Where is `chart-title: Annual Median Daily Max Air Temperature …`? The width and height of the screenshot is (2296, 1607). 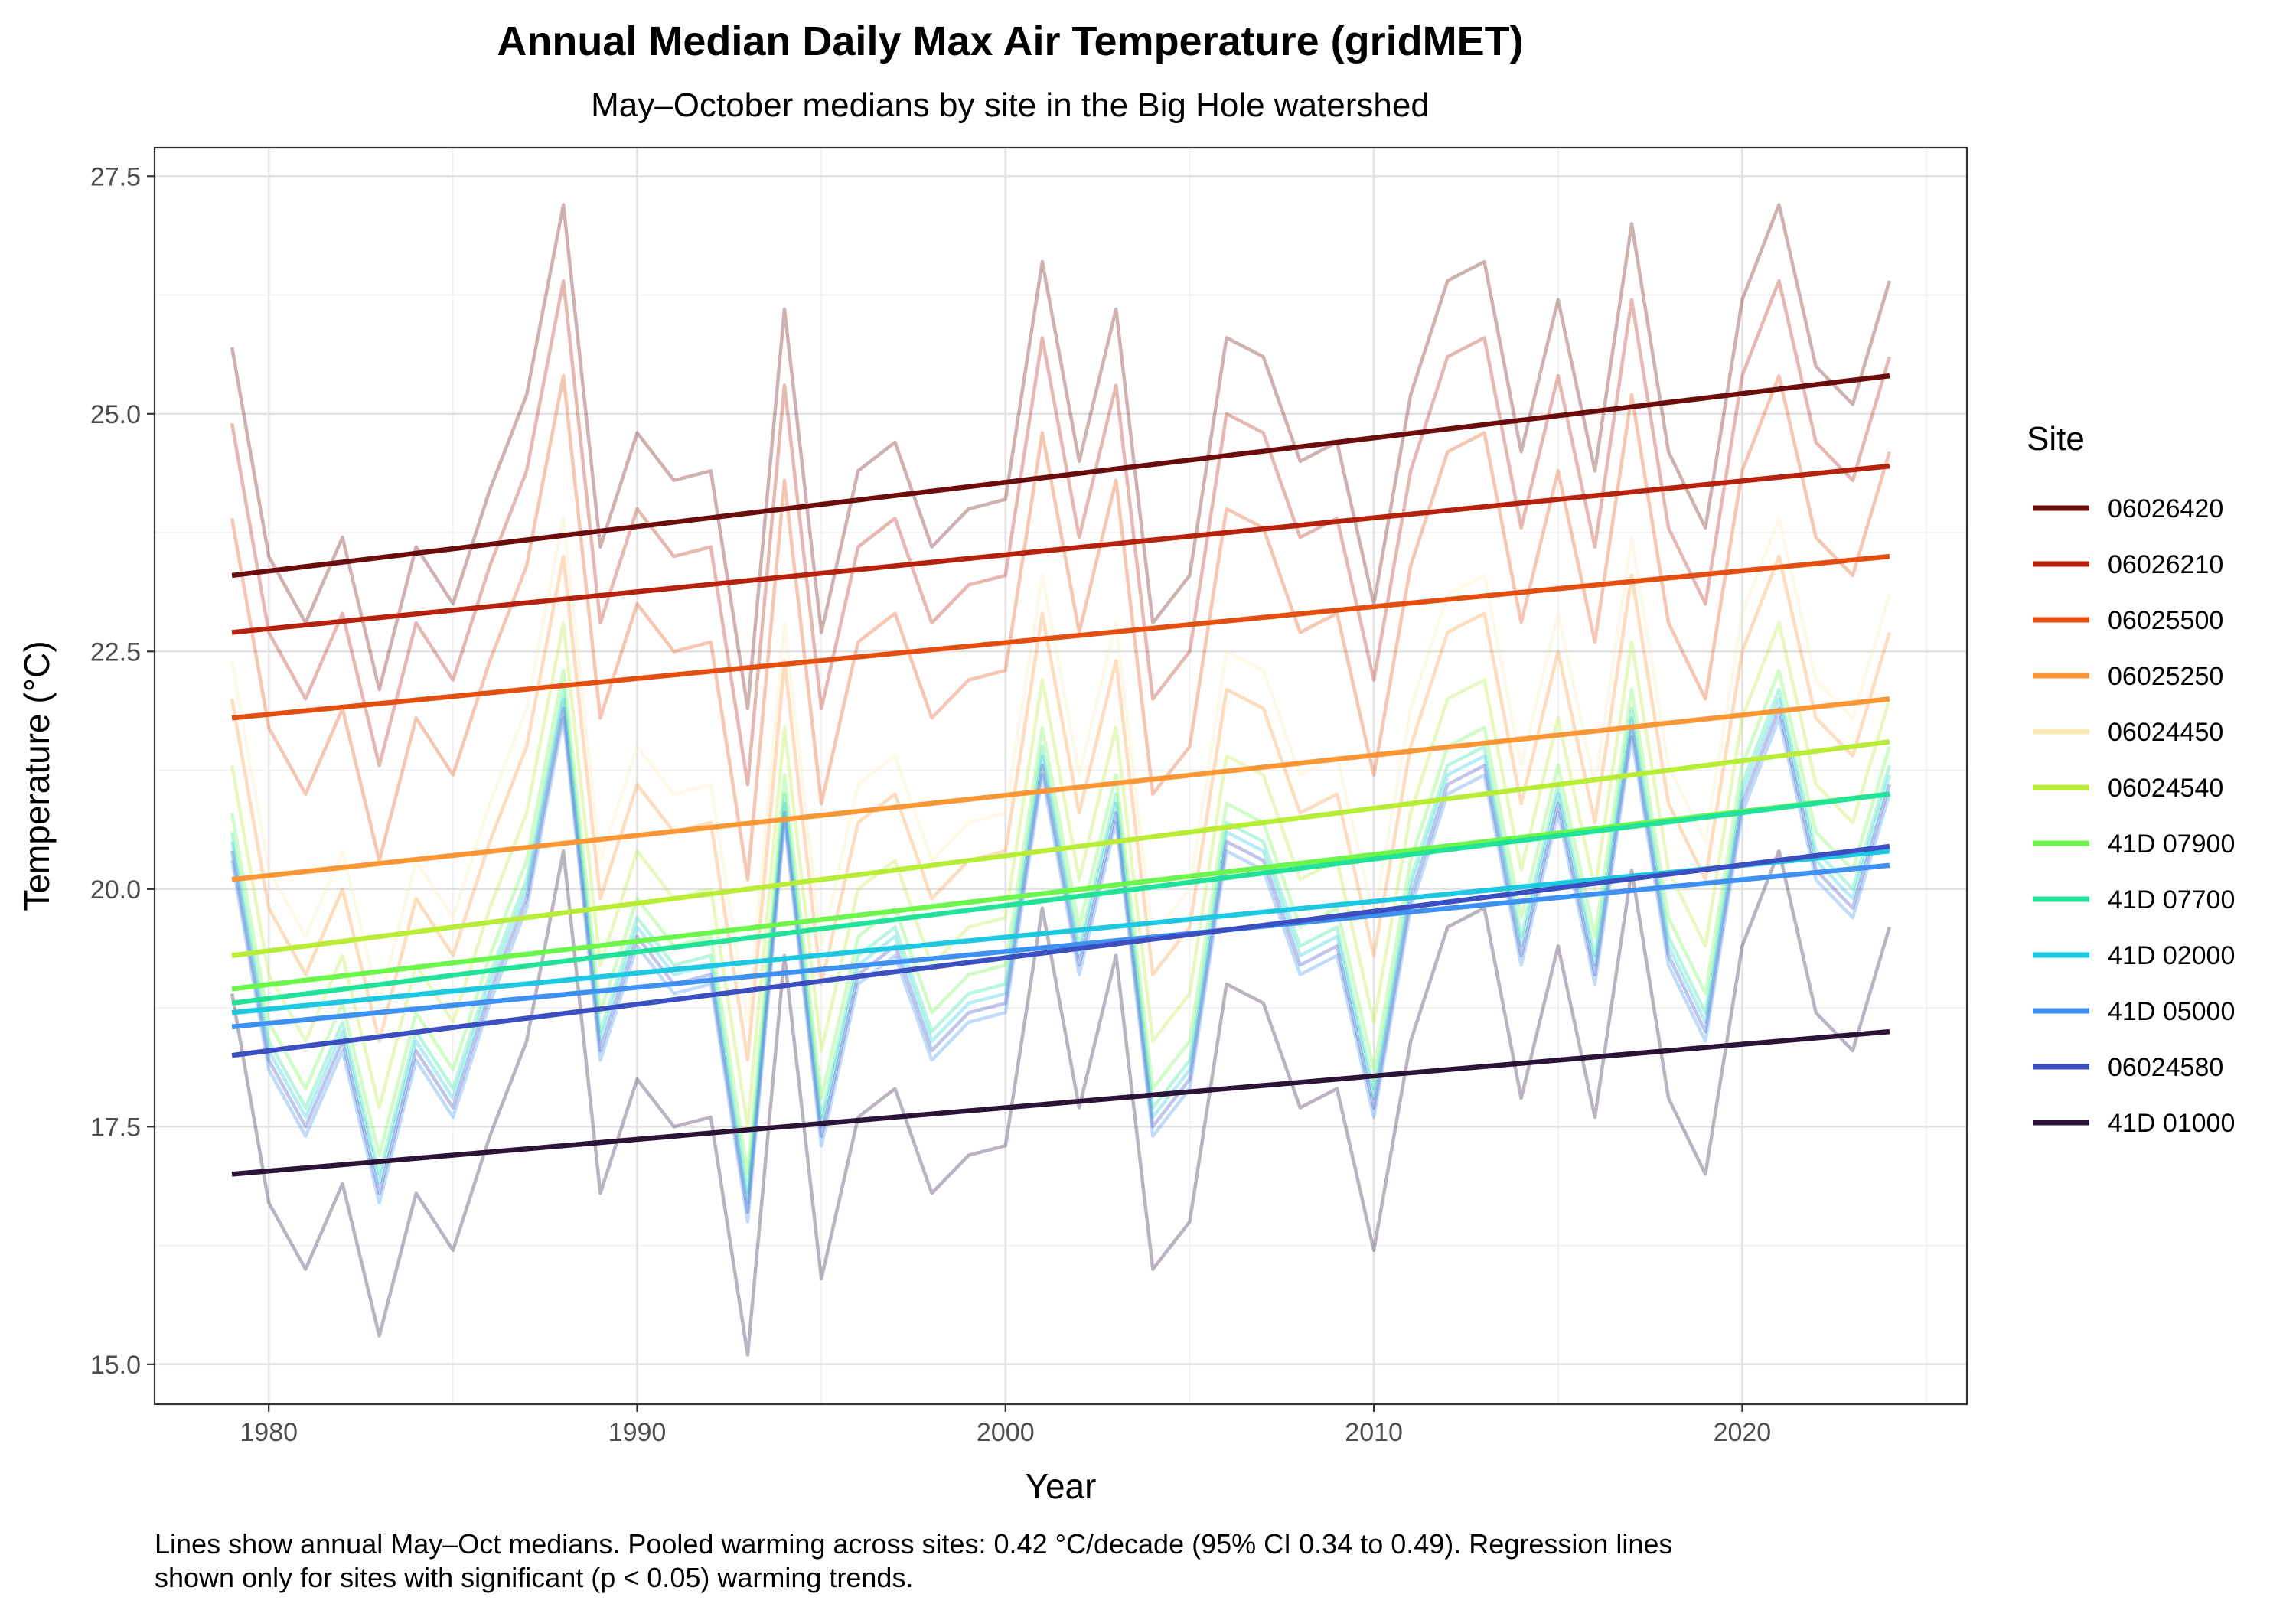
chart-title: Annual Median Daily Max Air Temperature … is located at coordinates (1010, 41).